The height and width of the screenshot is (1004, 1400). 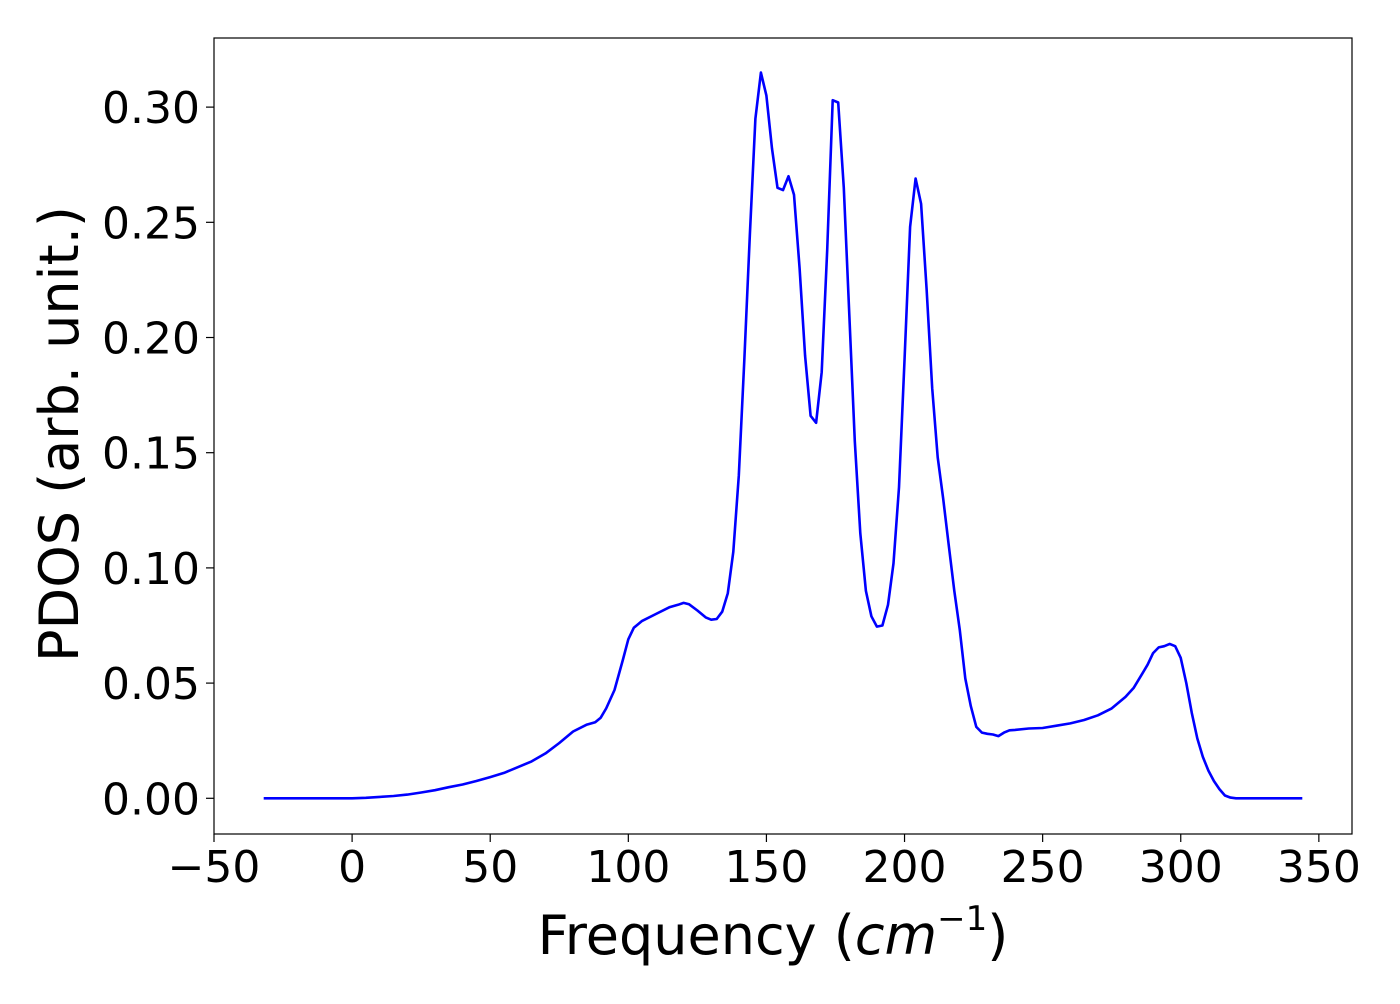 I want to click on y-tick-label: 0.30, so click(x=151, y=108).